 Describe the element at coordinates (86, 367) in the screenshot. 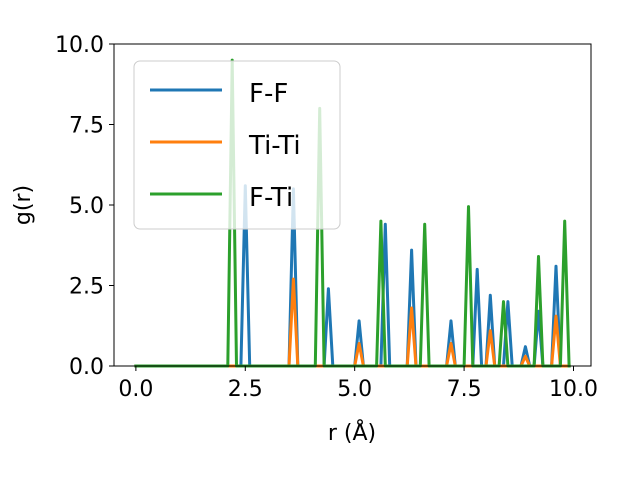

I see `y-tick-label: 0.0` at that location.